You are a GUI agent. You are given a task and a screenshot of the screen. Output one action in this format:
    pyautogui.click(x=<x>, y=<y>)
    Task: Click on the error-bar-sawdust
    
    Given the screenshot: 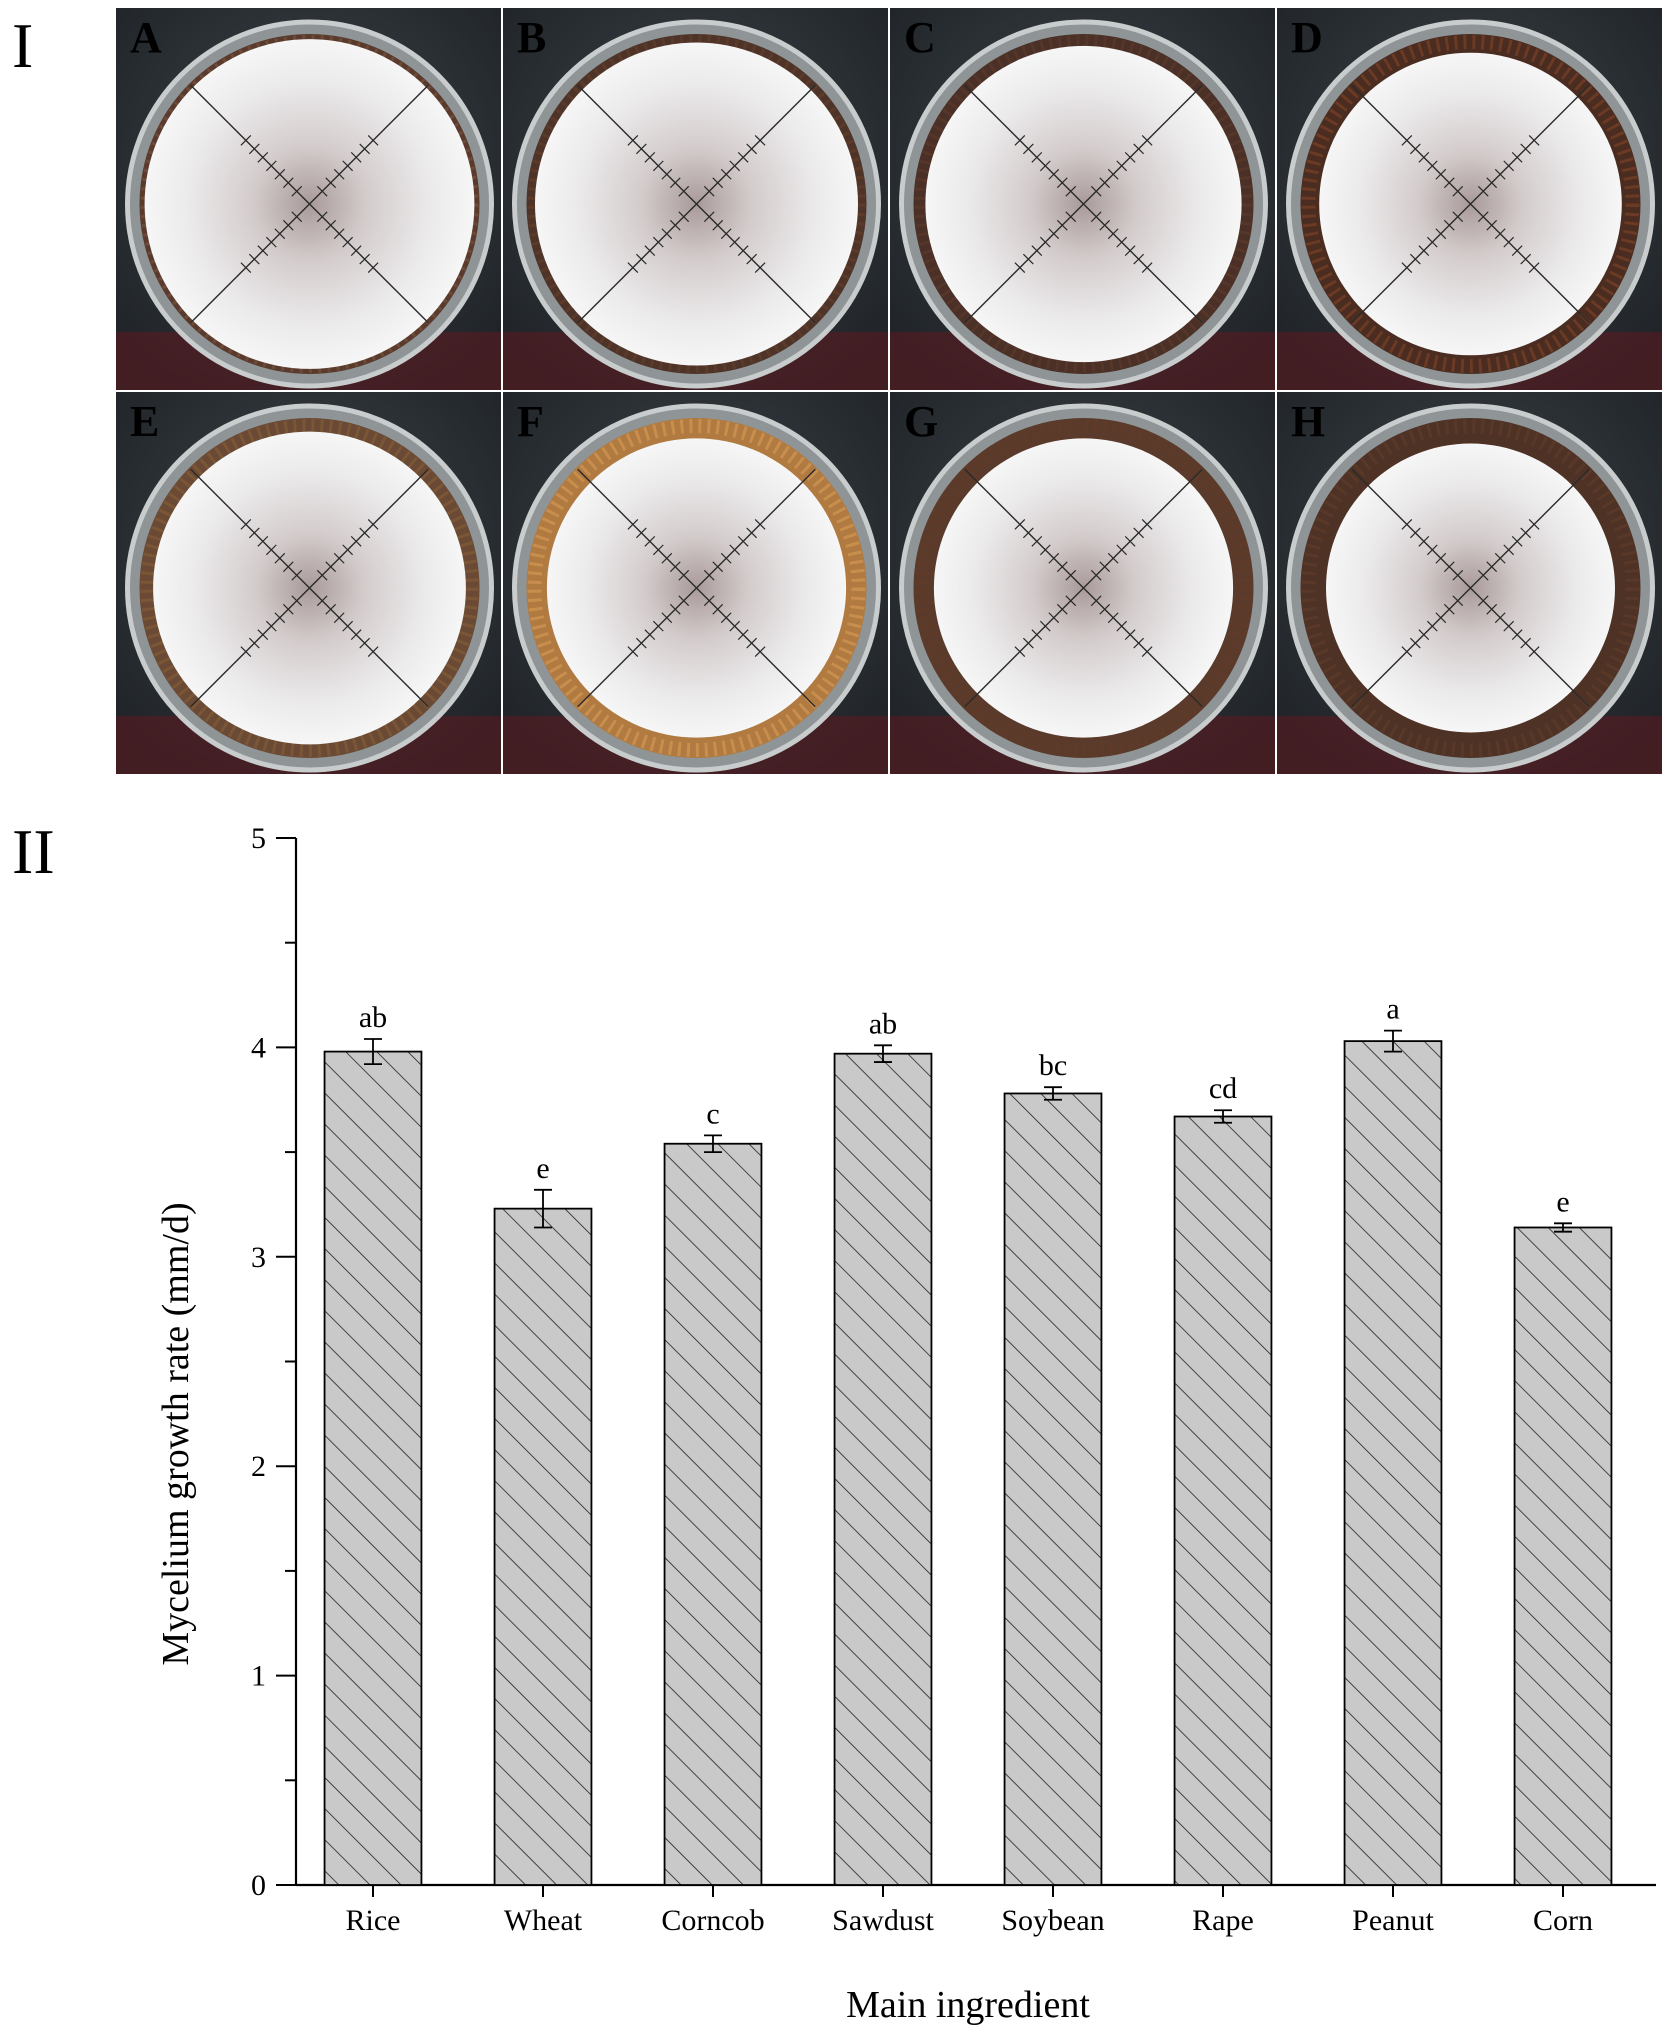 What is the action you would take?
    pyautogui.click(x=883, y=1053)
    